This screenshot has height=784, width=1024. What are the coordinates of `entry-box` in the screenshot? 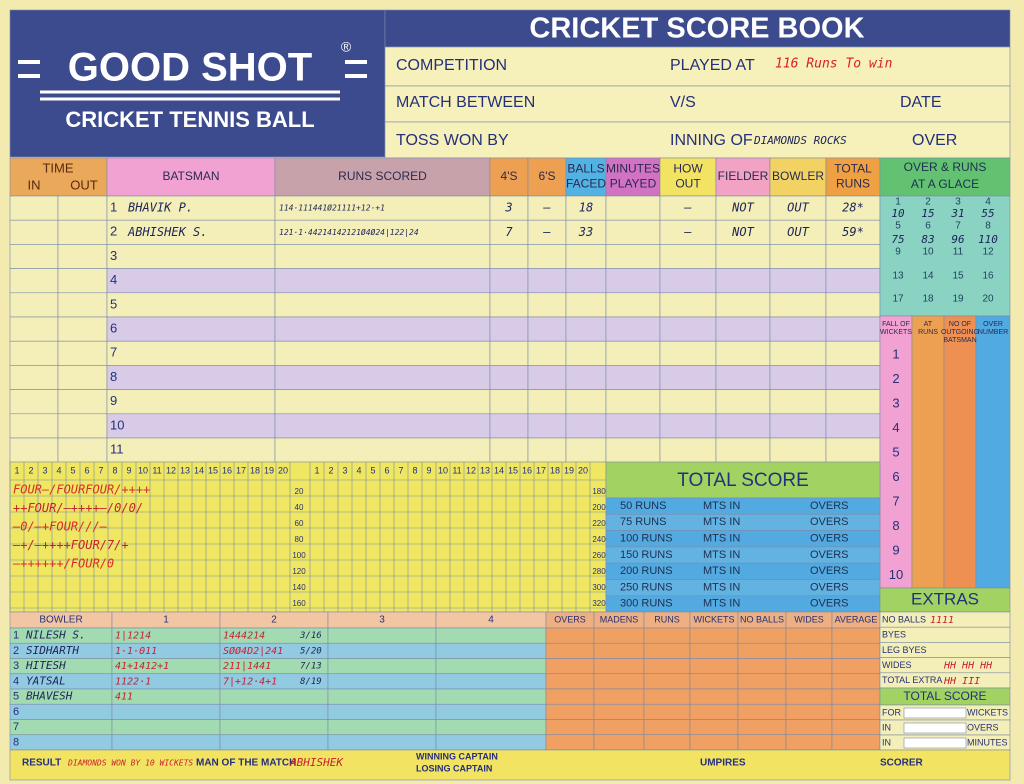 It's located at (935, 713).